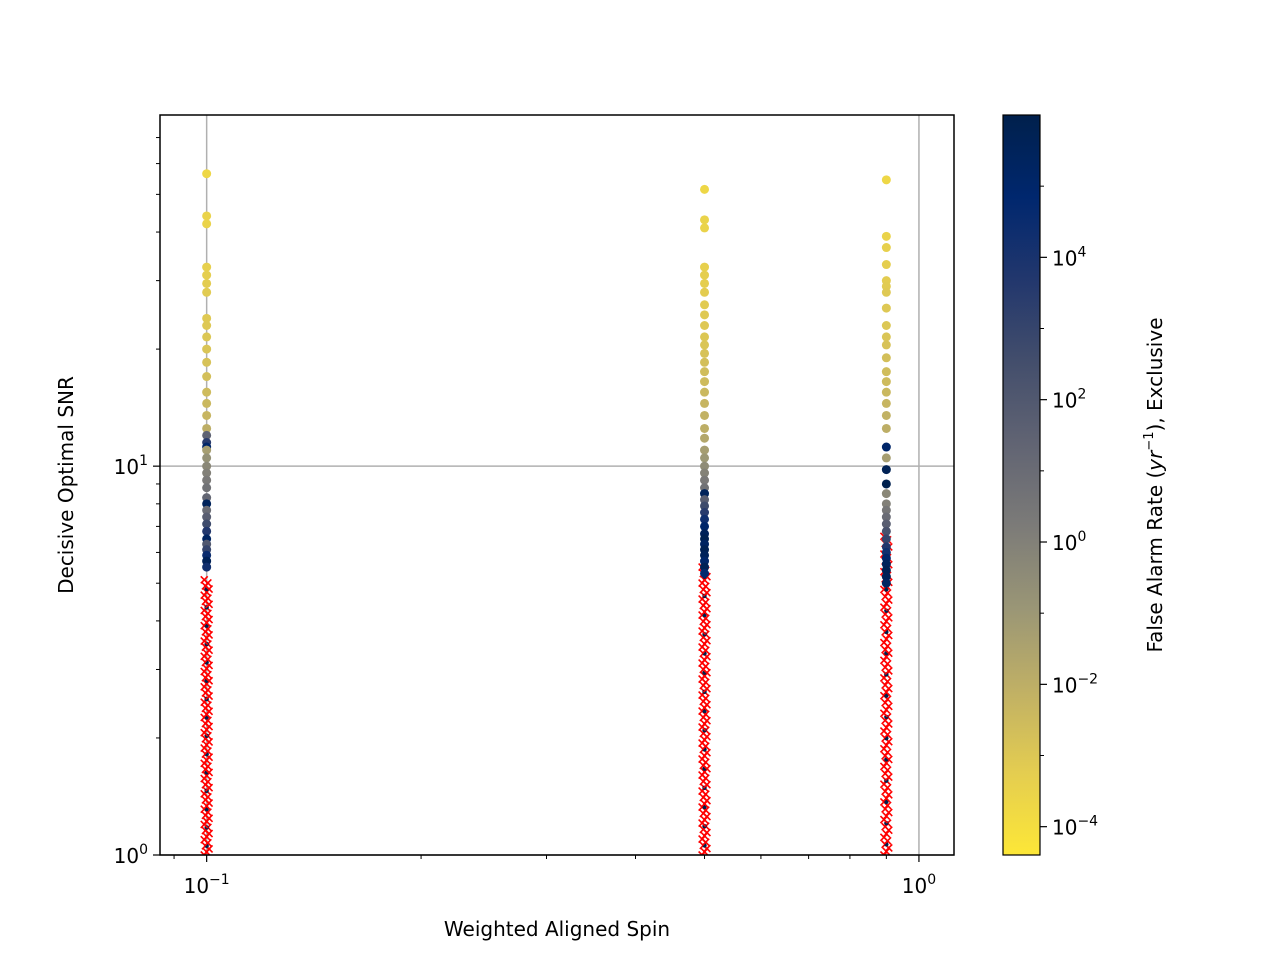 This screenshot has height=964, width=1280. I want to click on colorbar-tick-label: 10², so click(1069, 400).